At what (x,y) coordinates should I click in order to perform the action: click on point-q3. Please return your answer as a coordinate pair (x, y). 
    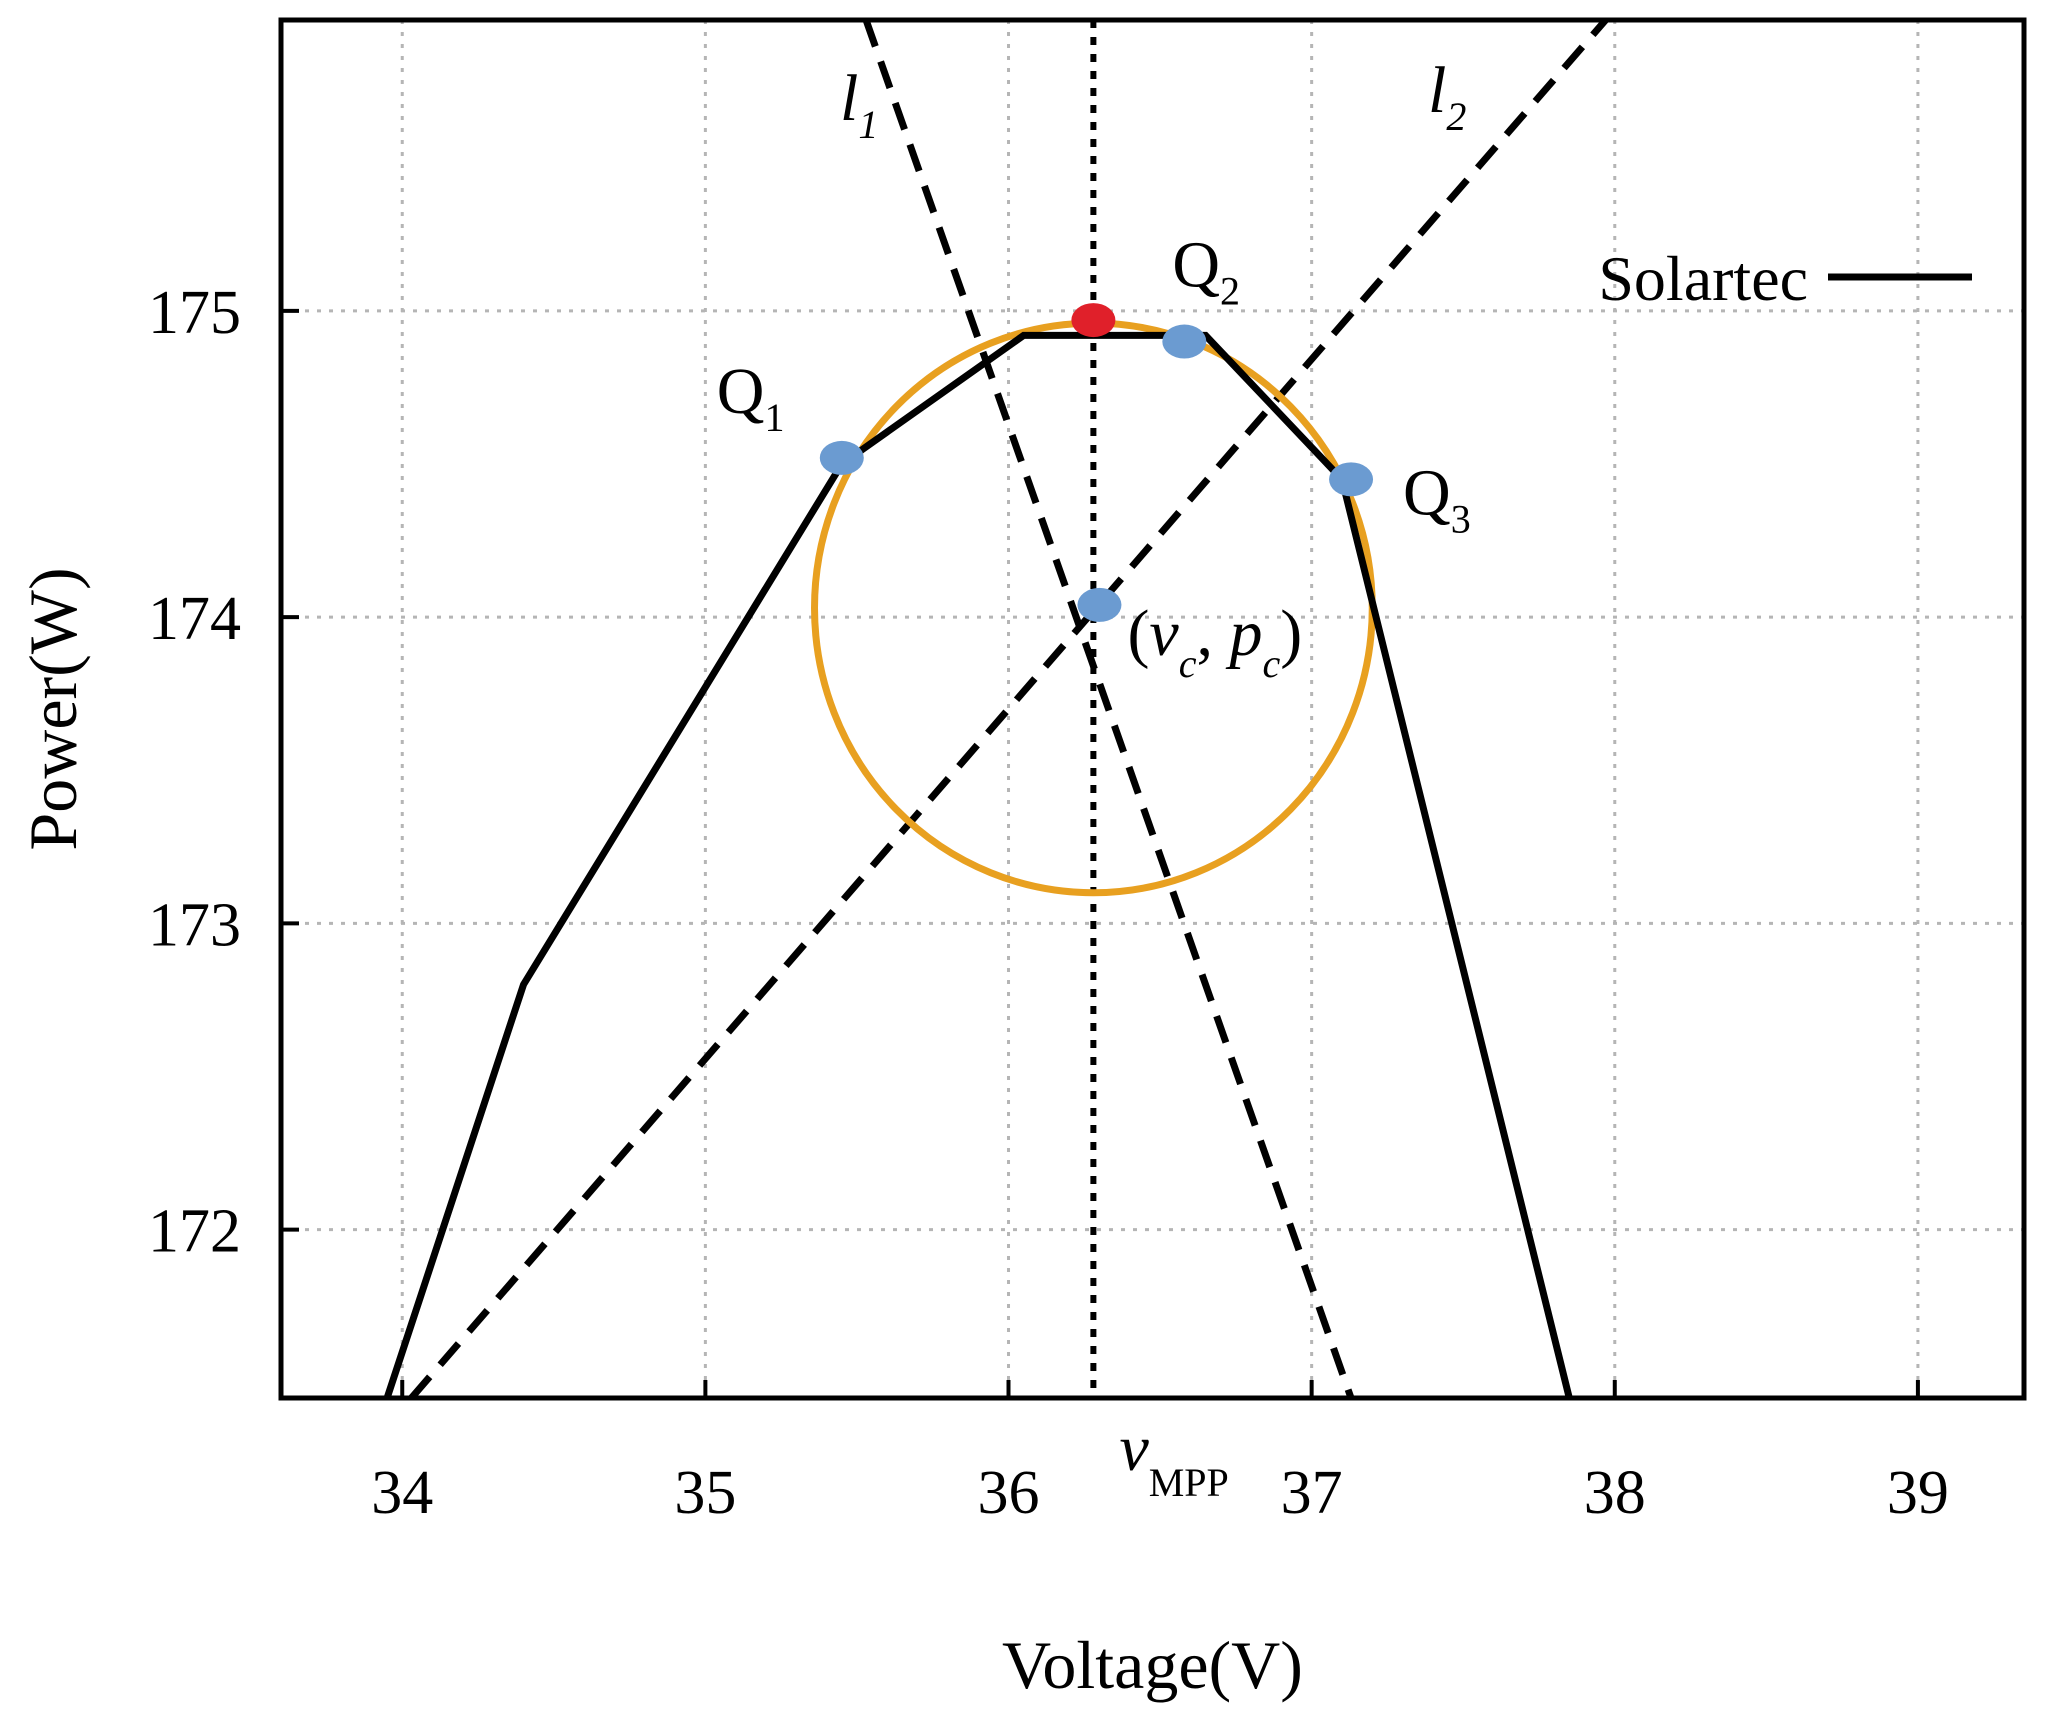
    Looking at the image, I should click on (1351, 479).